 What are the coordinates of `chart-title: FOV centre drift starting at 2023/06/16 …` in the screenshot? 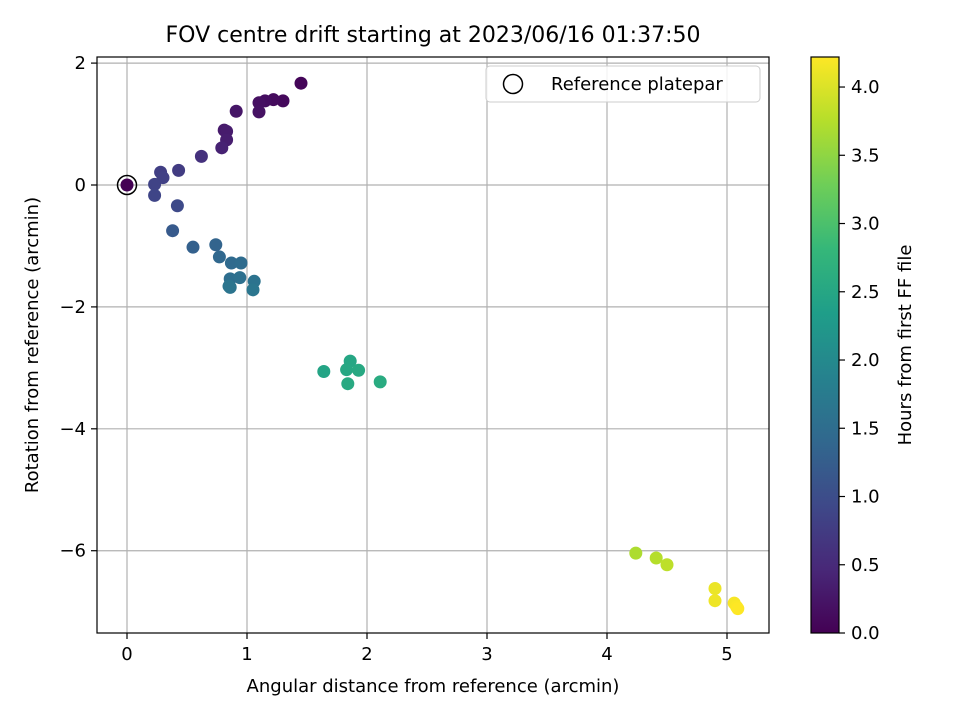 It's located at (433, 35).